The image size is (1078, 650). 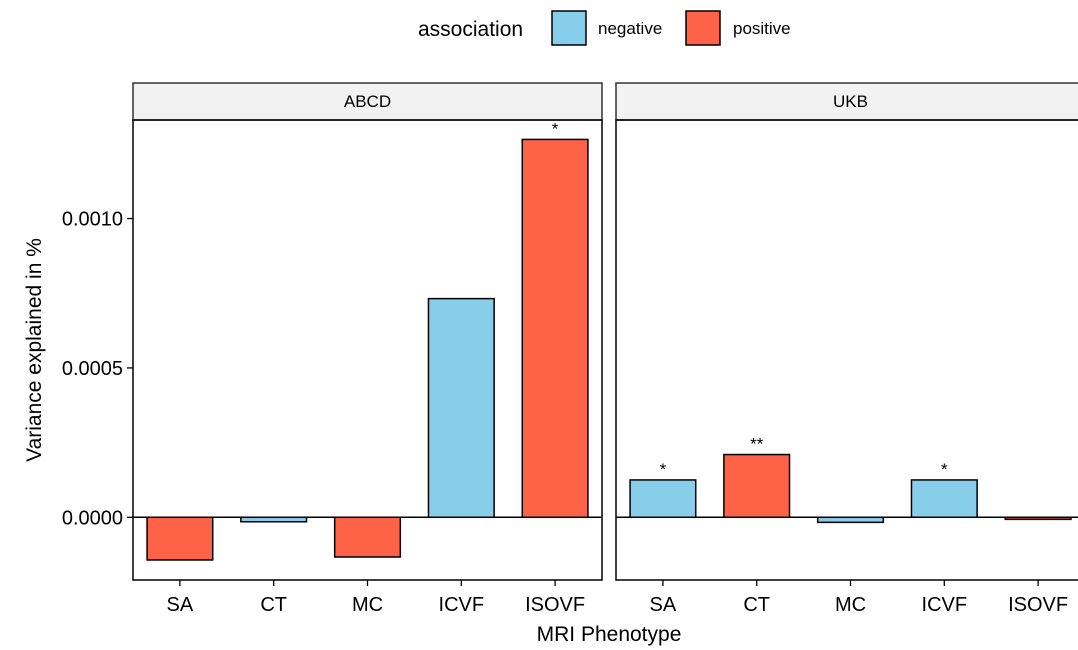 I want to click on bar-ukb-mc, so click(x=850, y=520).